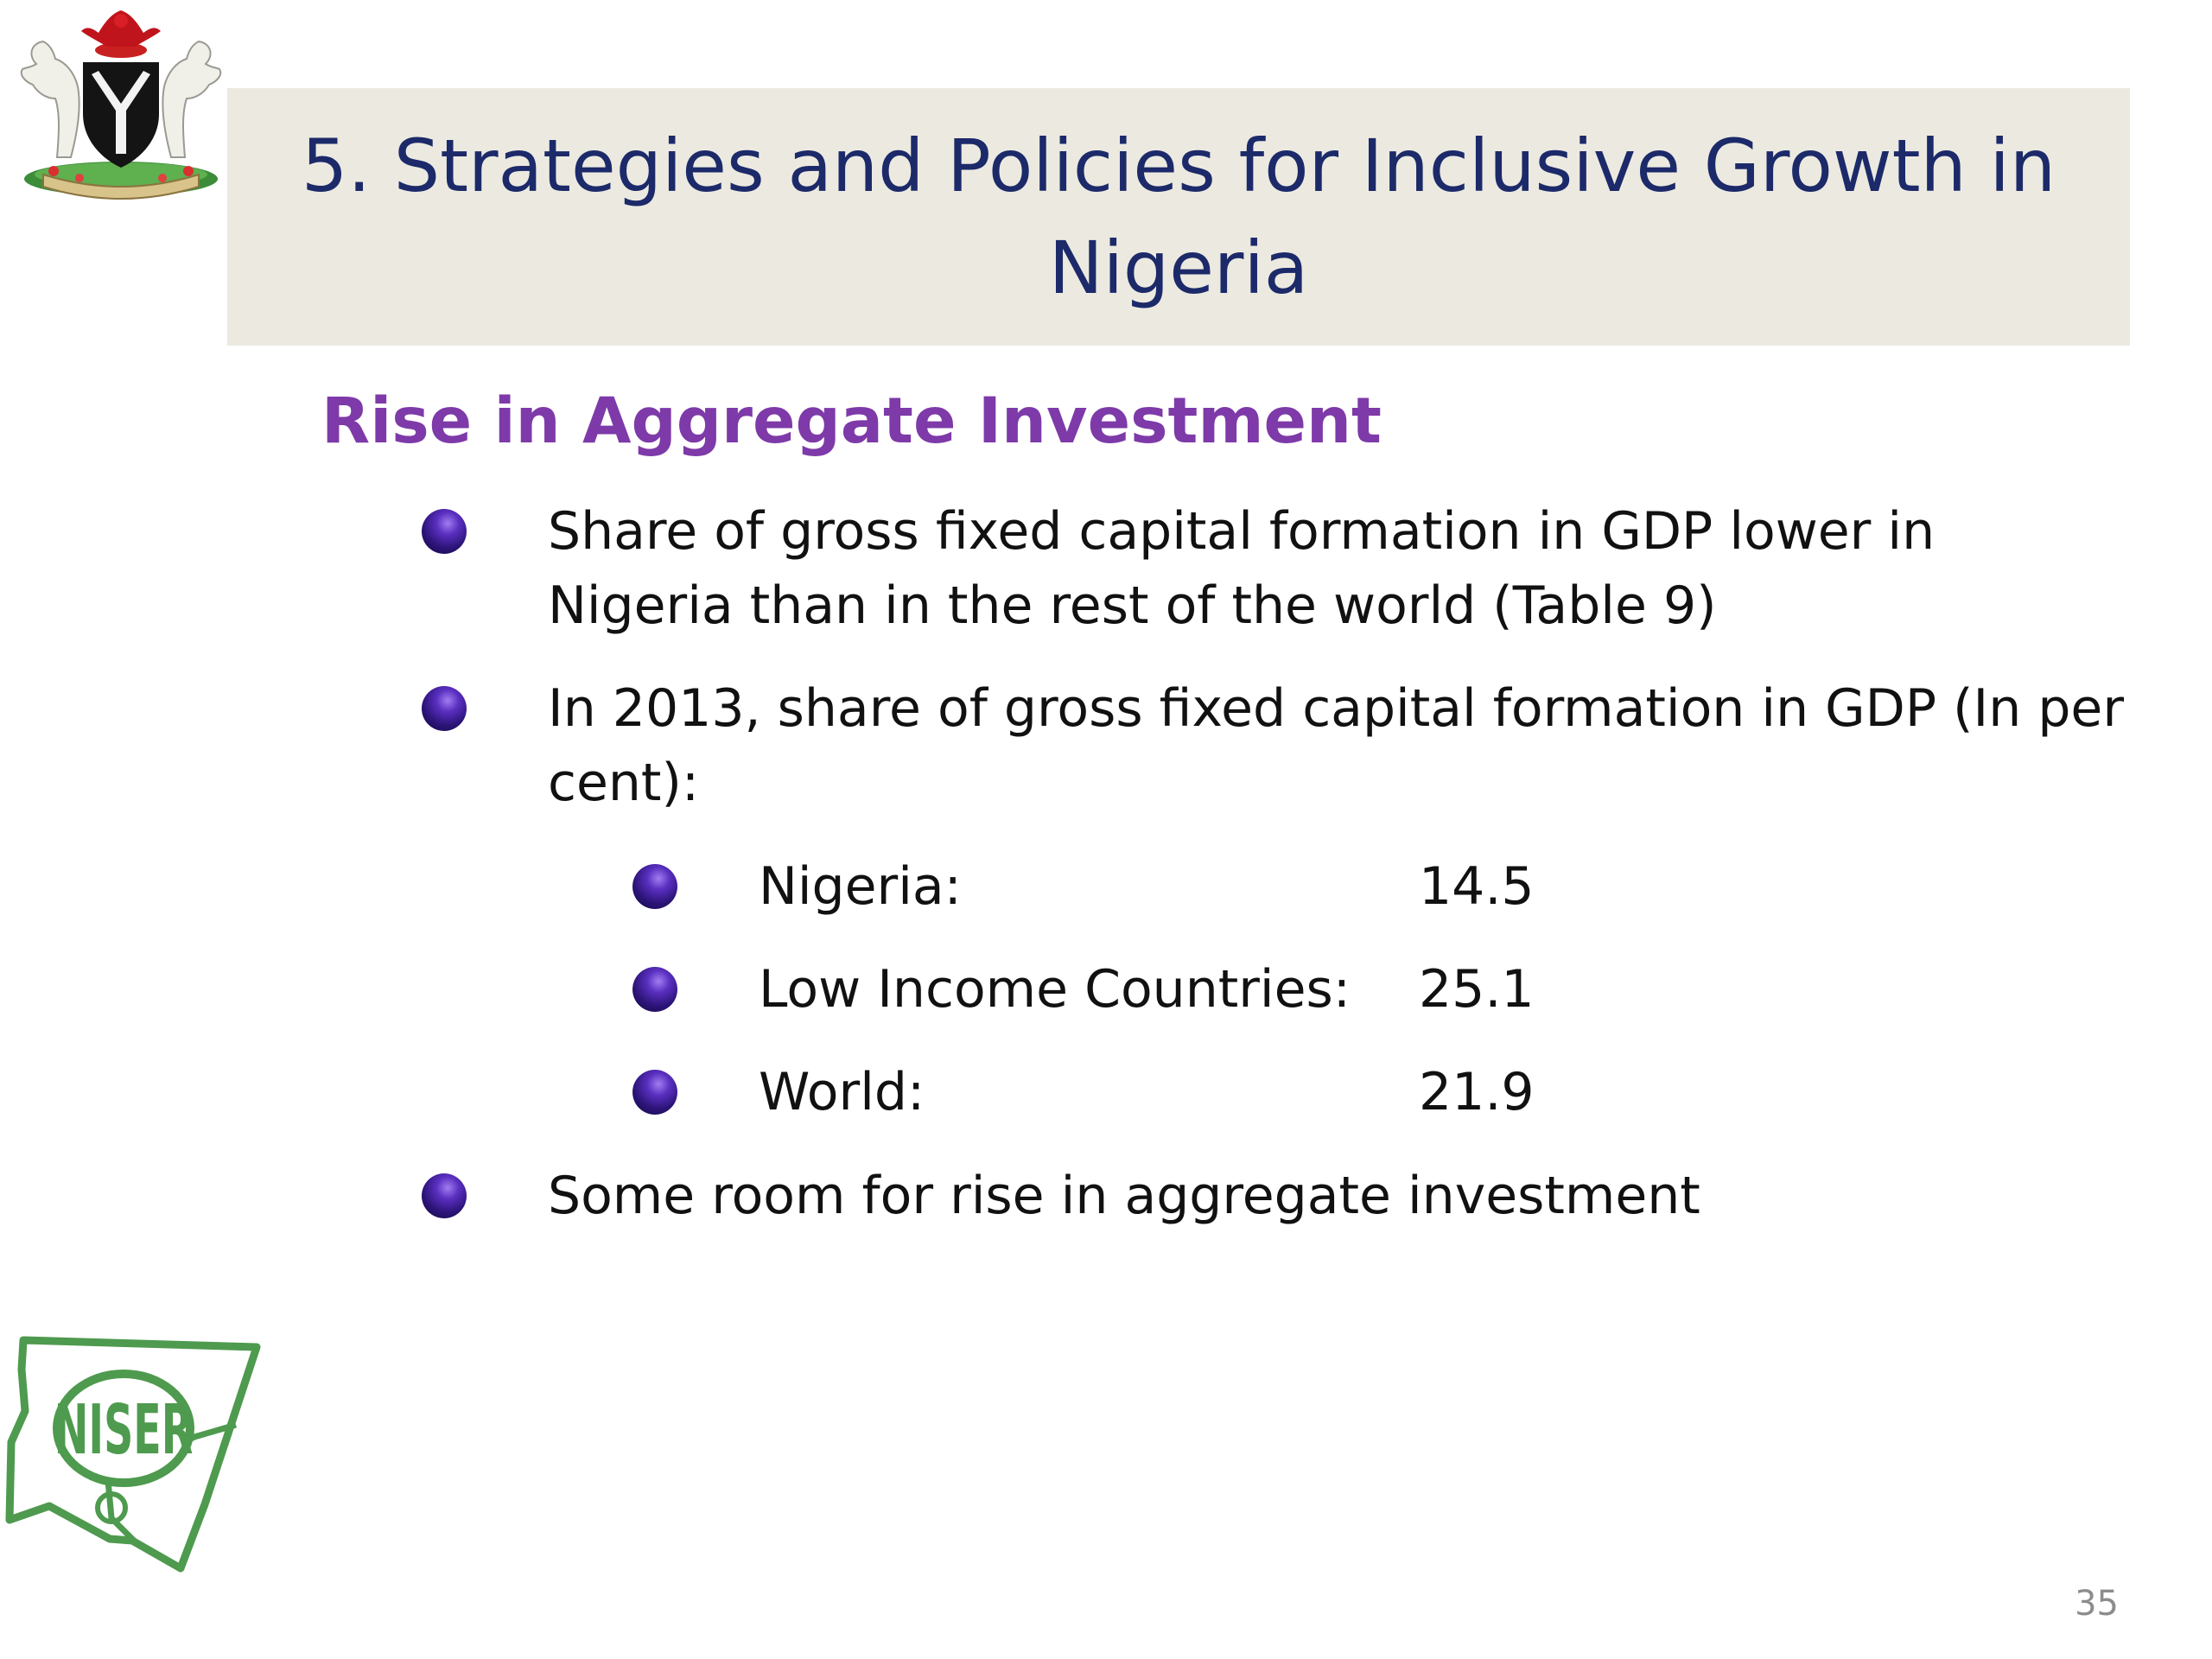  I want to click on niser-logo-text: NISER, so click(124, 1430).